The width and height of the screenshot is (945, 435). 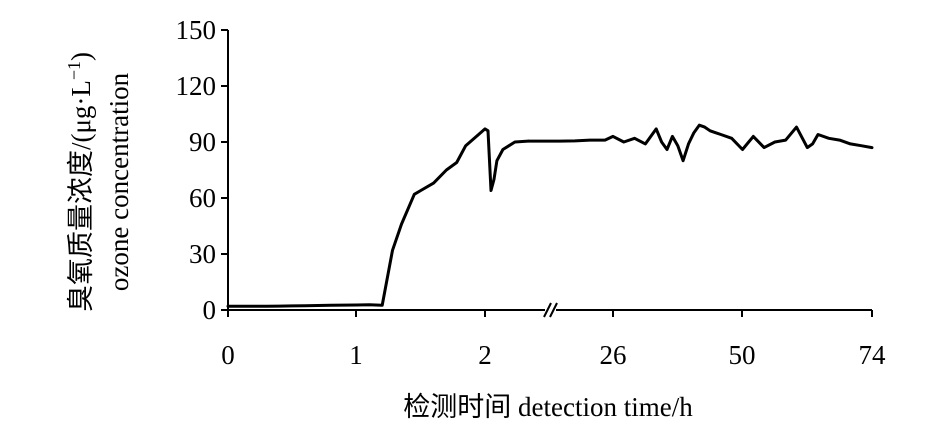 What do you see at coordinates (196, 30) in the screenshot?
I see `y-tick-label: 150` at bounding box center [196, 30].